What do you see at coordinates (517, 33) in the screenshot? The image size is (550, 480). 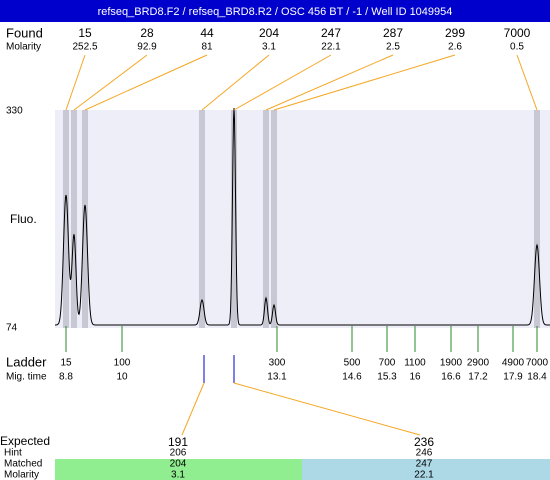 I see `found-size: 7000` at bounding box center [517, 33].